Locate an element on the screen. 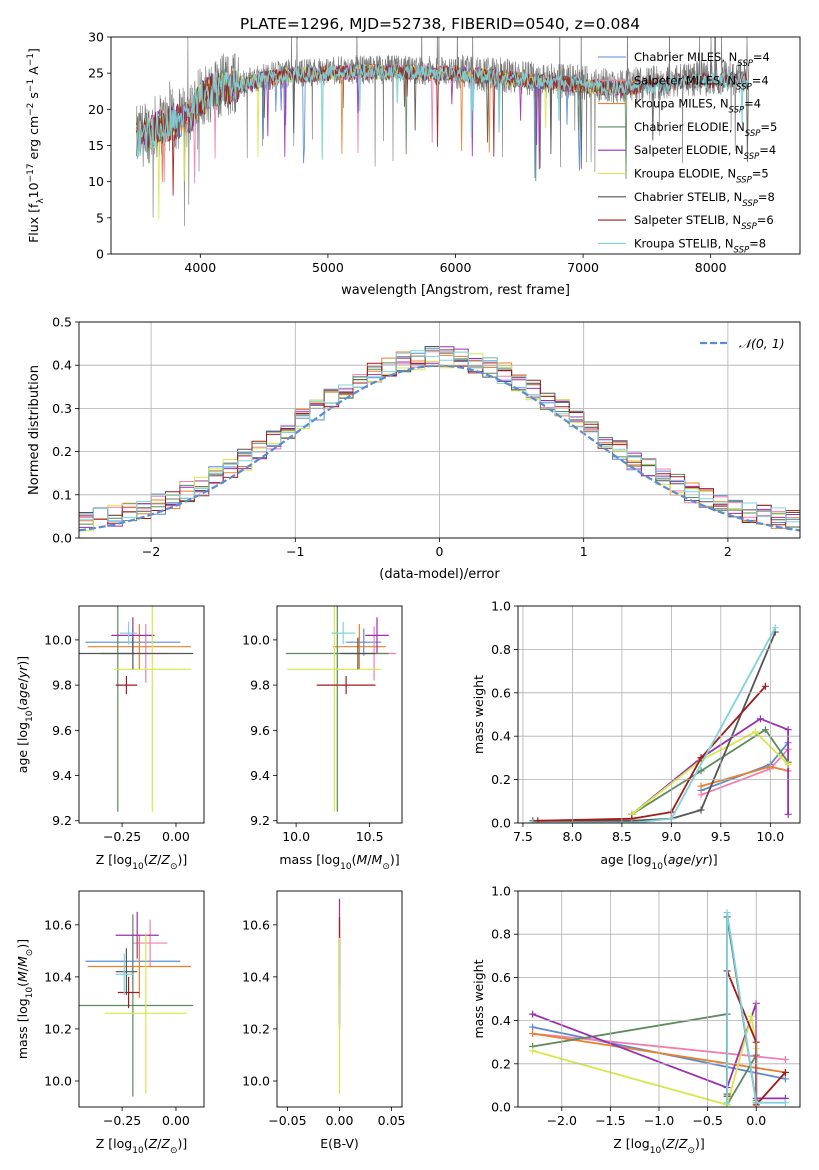  x-tick-label: −1 is located at coordinates (295, 551).